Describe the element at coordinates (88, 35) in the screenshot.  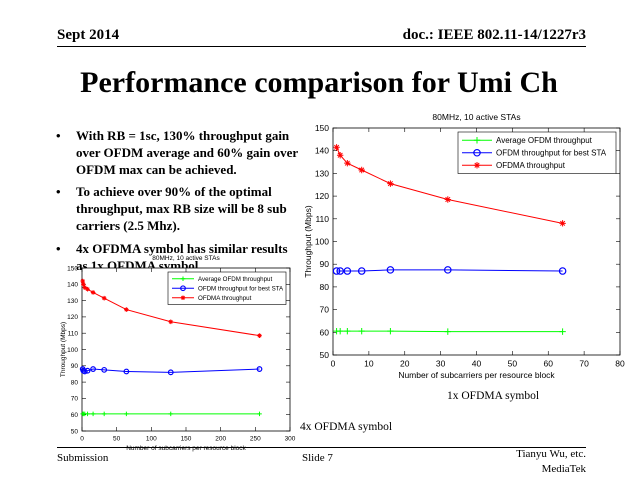
I see `header-date: Sept 2014` at that location.